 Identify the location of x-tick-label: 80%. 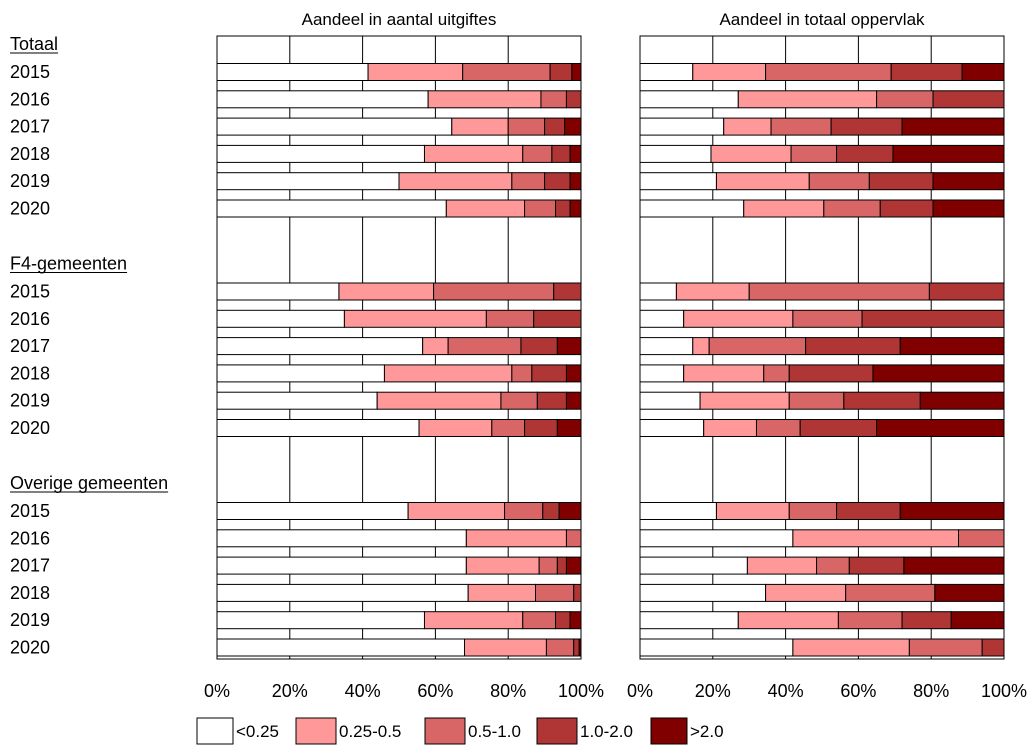
(931, 691).